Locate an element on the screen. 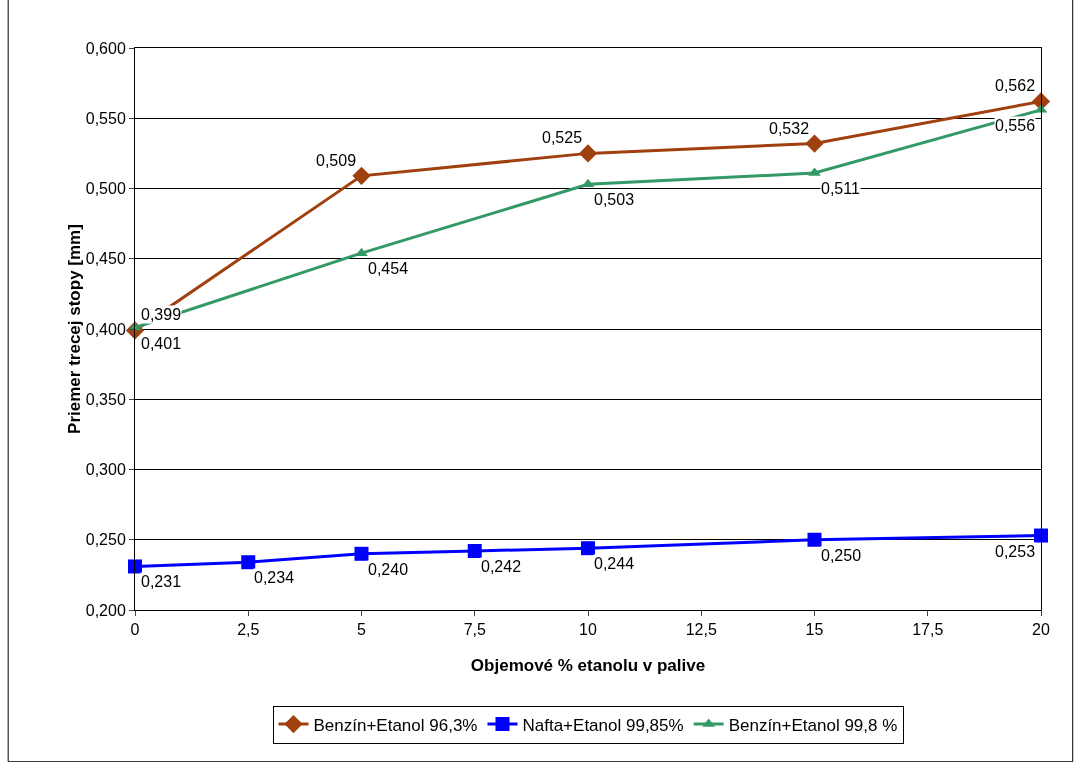 This screenshot has height=762, width=1081. x-tick-label: 10 is located at coordinates (588, 630).